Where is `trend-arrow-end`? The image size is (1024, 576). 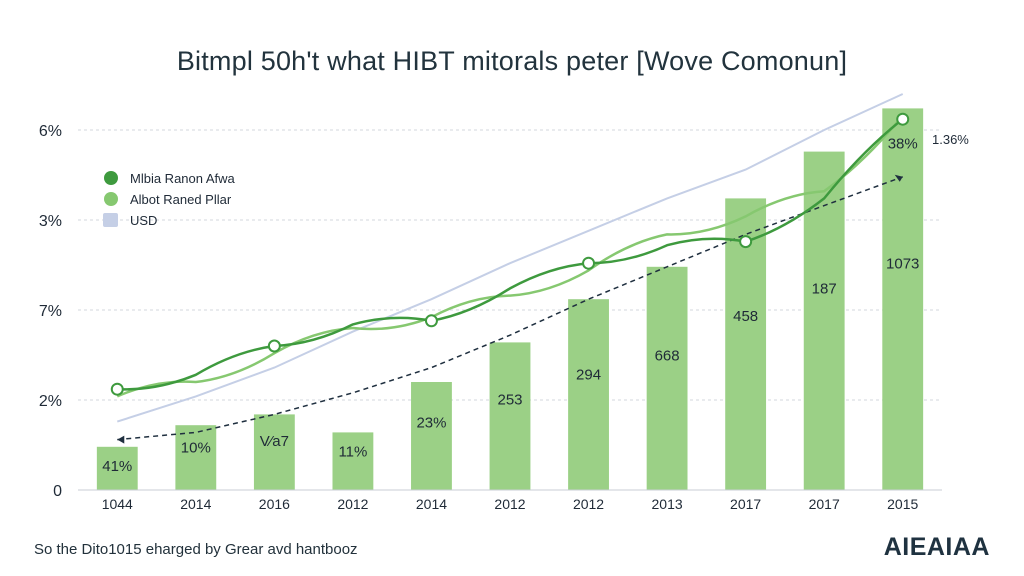
trend-arrow-end is located at coordinates (898, 178).